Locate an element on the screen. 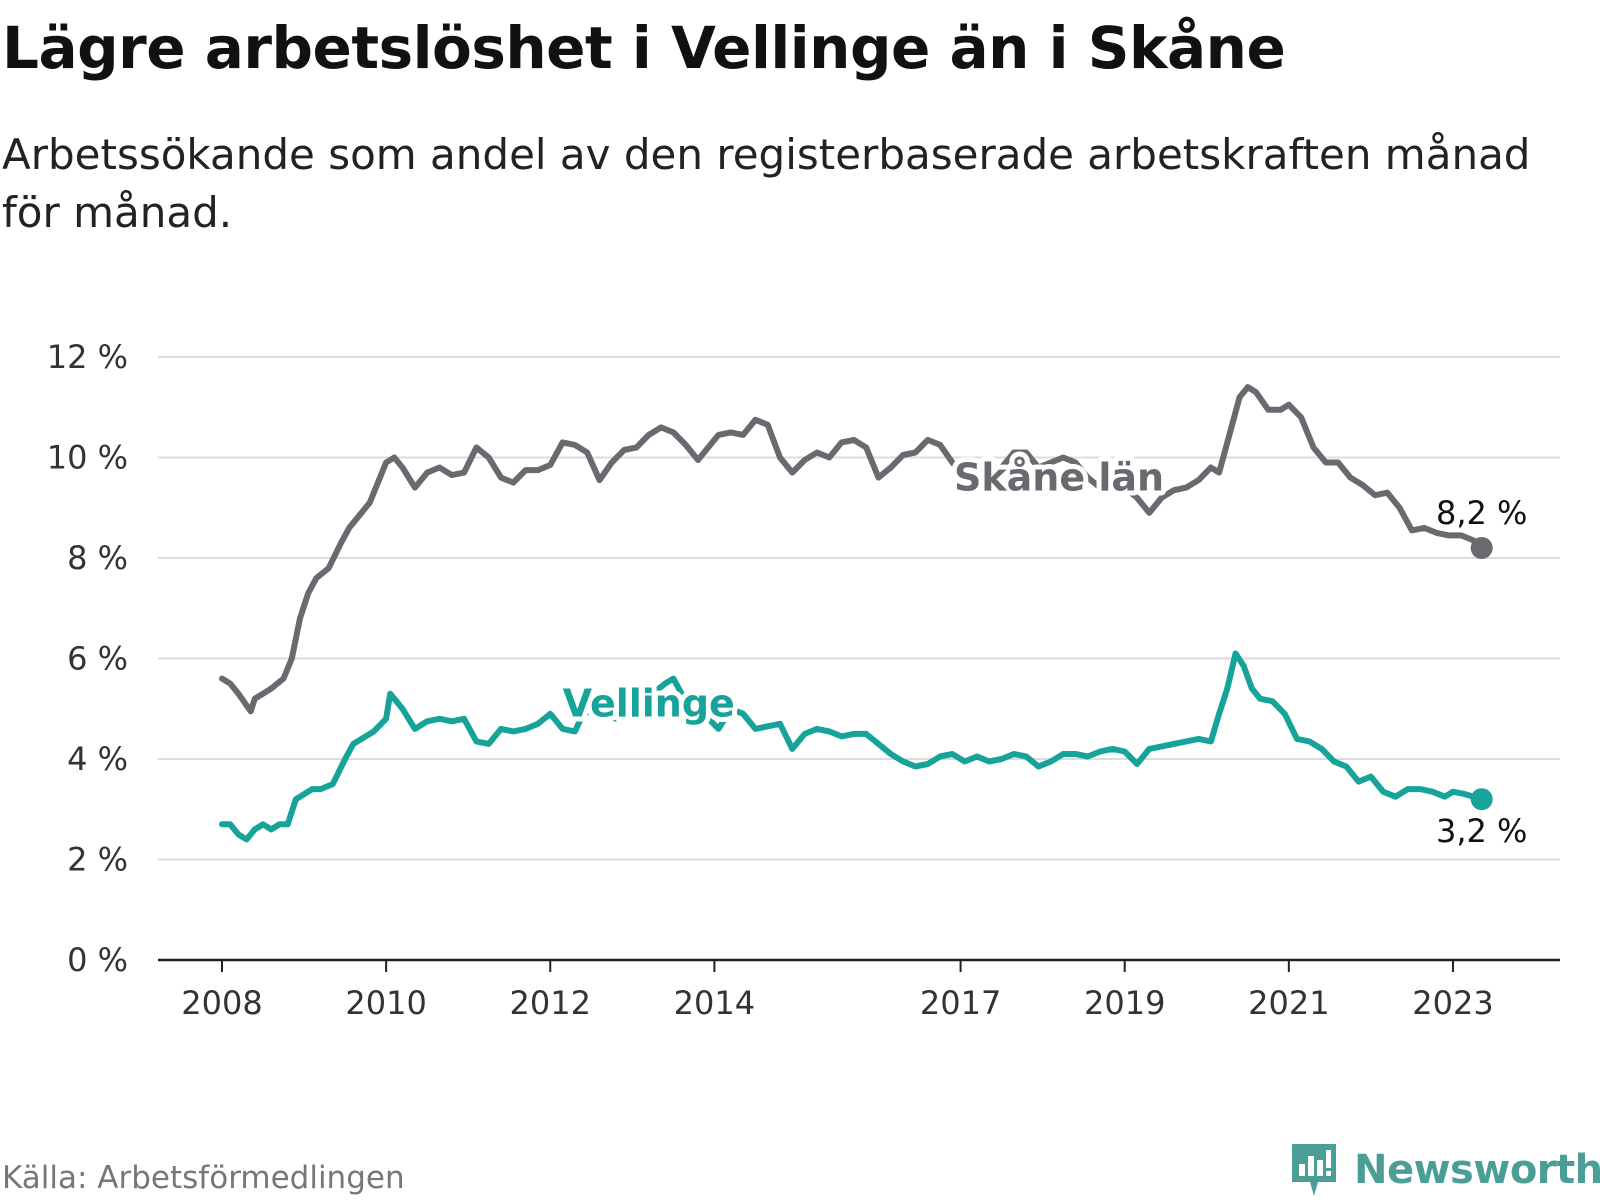 The image size is (1600, 1200). series-line-vellinge is located at coordinates (852, 746).